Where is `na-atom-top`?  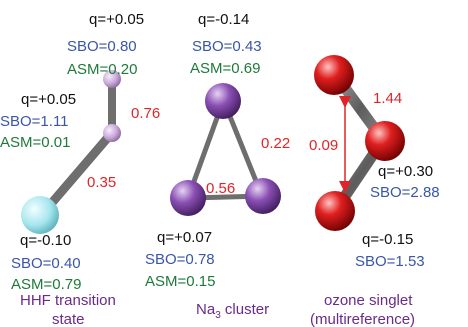 na-atom-top is located at coordinates (223, 101).